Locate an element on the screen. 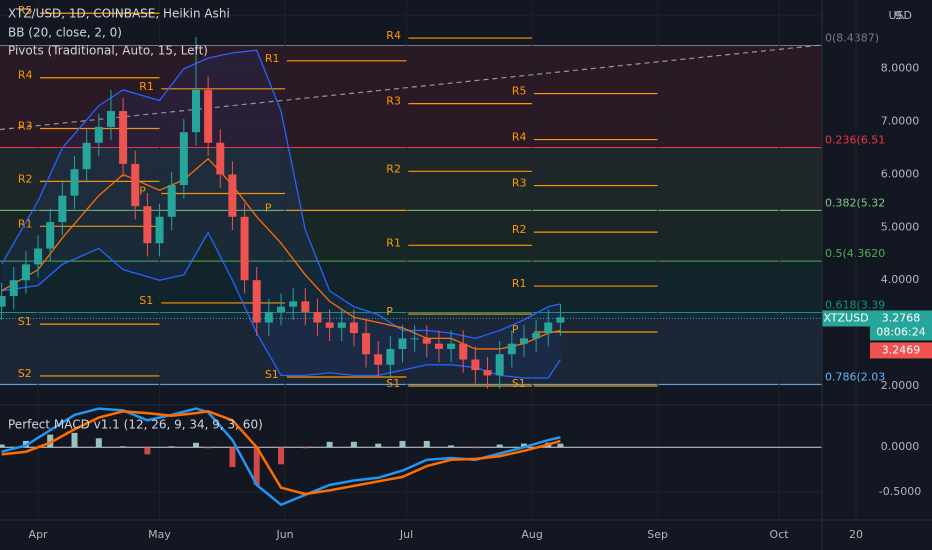  x-tick-label: Jun is located at coordinates (284, 534).